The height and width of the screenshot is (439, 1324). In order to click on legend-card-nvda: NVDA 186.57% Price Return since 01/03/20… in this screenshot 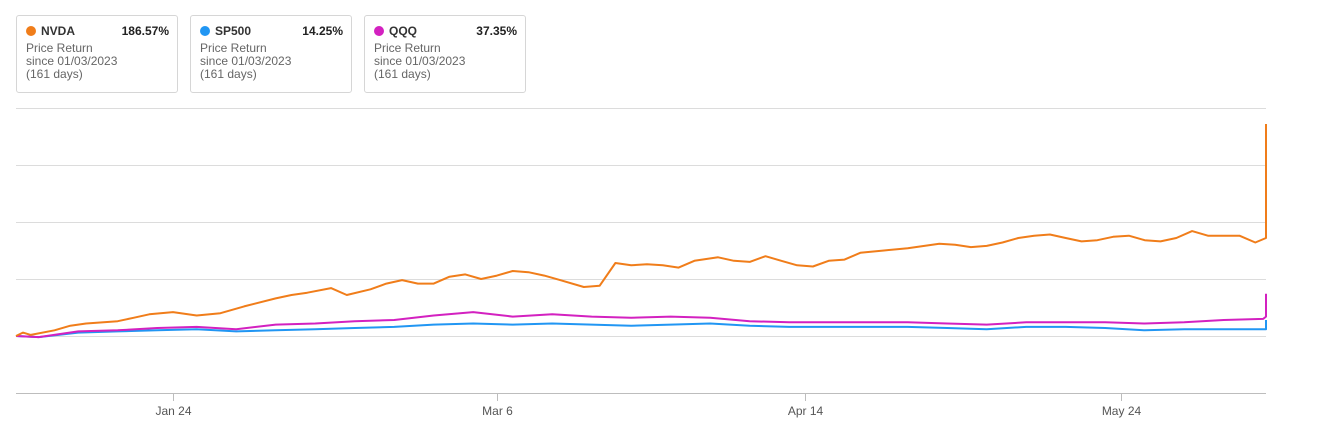, I will do `click(97, 54)`.